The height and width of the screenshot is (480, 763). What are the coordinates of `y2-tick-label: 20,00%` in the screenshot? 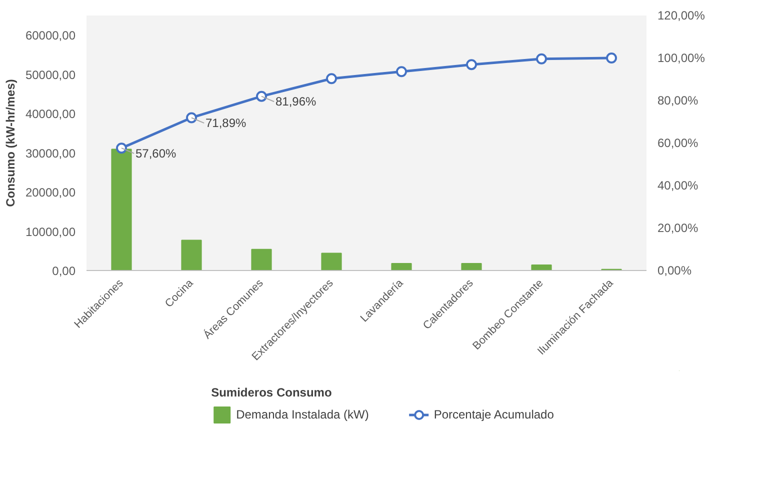 It's located at (678, 228).